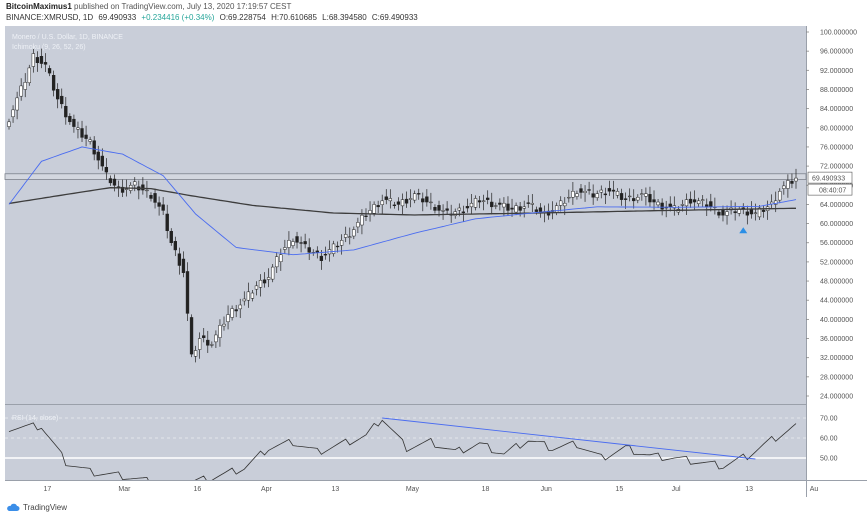 The height and width of the screenshot is (521, 867). Describe the element at coordinates (39, 6) in the screenshot. I see `author-name: BitcoinMaximus1` at that location.